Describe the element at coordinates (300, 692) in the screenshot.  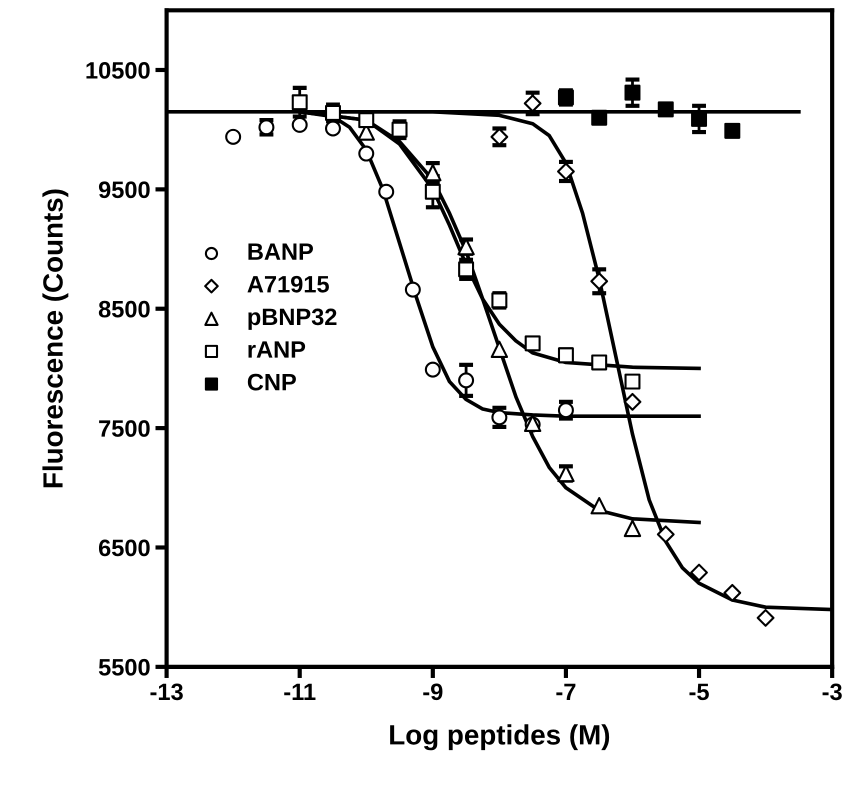
I see `x-tick-label: -11` at that location.